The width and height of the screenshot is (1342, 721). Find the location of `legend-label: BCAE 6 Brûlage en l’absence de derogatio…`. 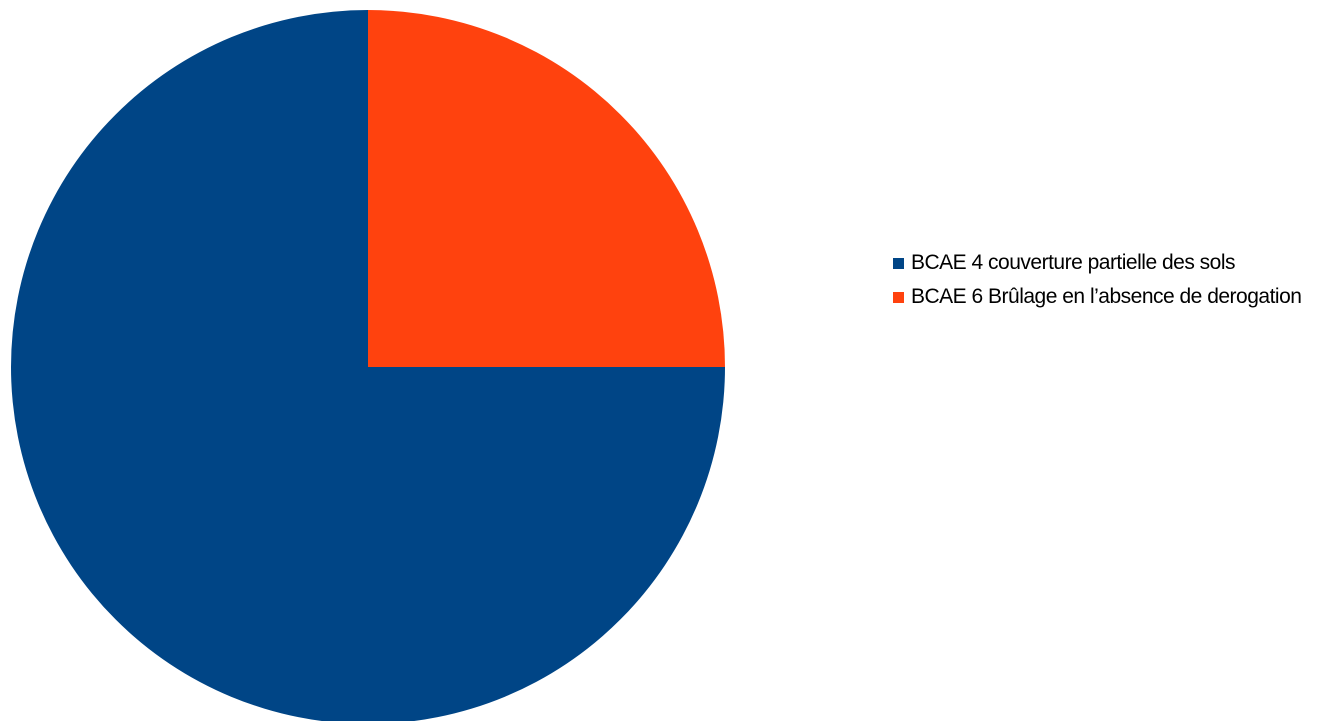

legend-label: BCAE 6 Brûlage en l’absence de derogatio… is located at coordinates (1106, 296).